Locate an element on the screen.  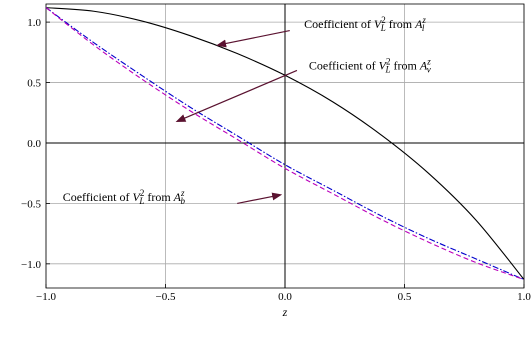
x-tick-label: −0.5 is located at coordinates (166, 297).